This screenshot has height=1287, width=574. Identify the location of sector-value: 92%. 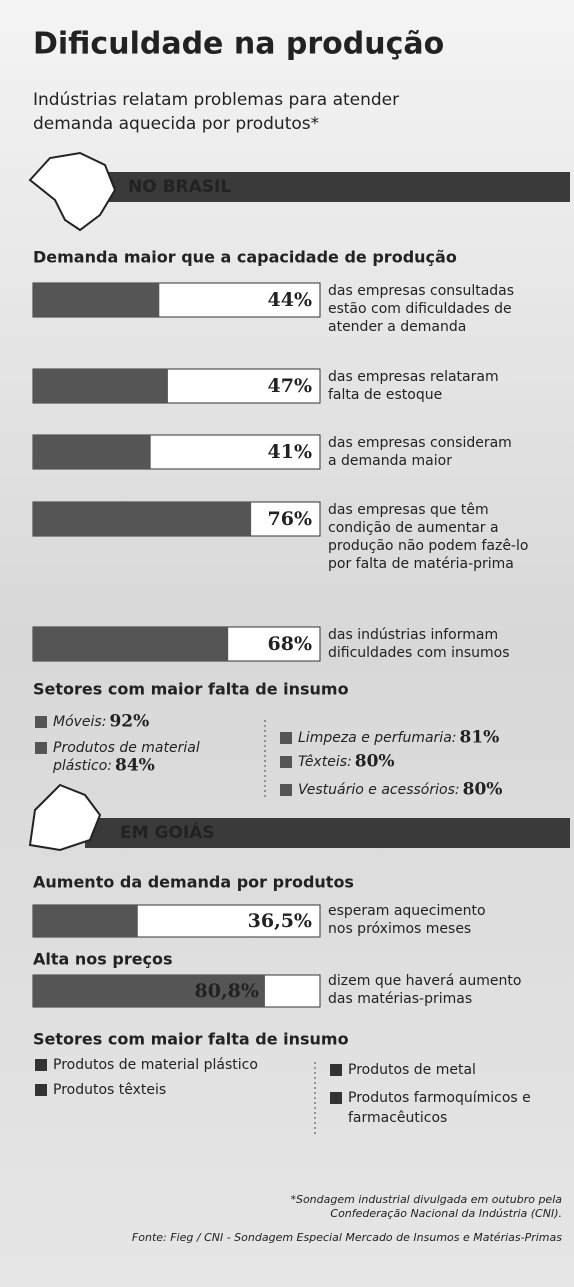
(129, 722).